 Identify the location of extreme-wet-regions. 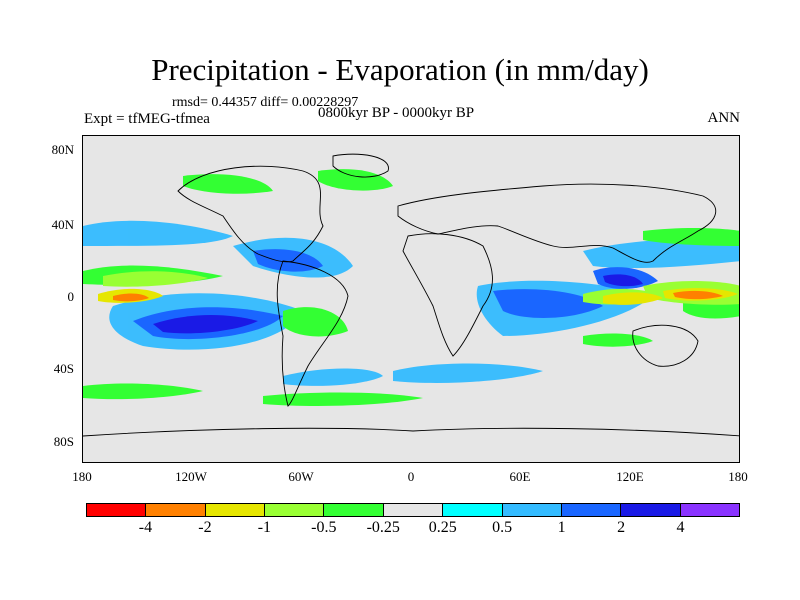
(398, 304).